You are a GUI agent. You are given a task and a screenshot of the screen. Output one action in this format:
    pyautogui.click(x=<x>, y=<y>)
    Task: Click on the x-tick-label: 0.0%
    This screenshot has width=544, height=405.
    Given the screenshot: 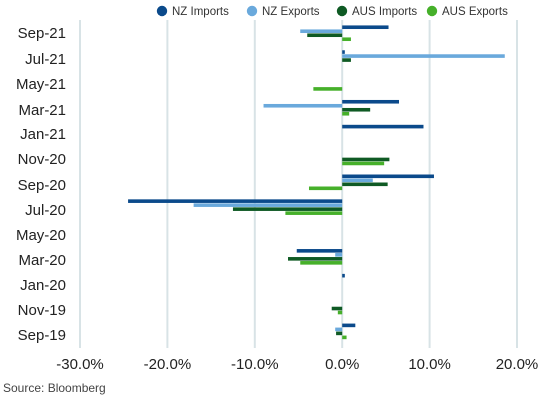 What is the action you would take?
    pyautogui.click(x=342, y=364)
    